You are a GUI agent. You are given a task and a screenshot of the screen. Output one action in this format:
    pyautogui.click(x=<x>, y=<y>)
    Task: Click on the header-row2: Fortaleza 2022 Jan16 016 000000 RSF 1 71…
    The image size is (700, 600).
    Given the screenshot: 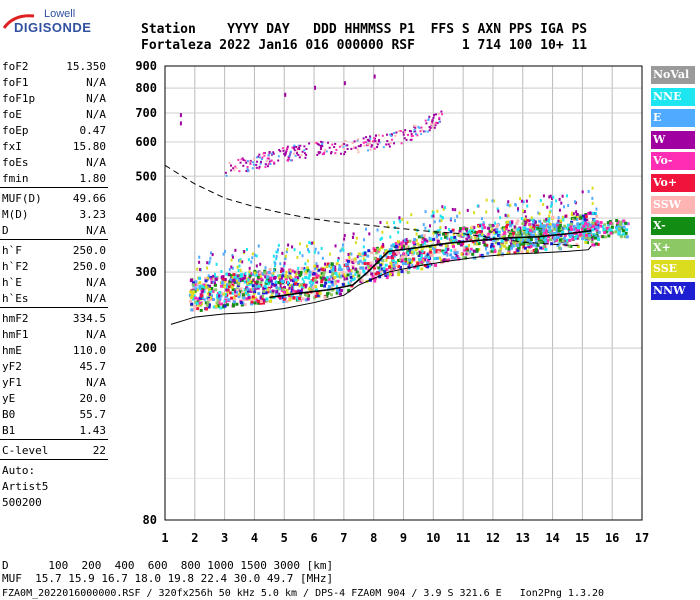 What is the action you would take?
    pyautogui.click(x=364, y=45)
    